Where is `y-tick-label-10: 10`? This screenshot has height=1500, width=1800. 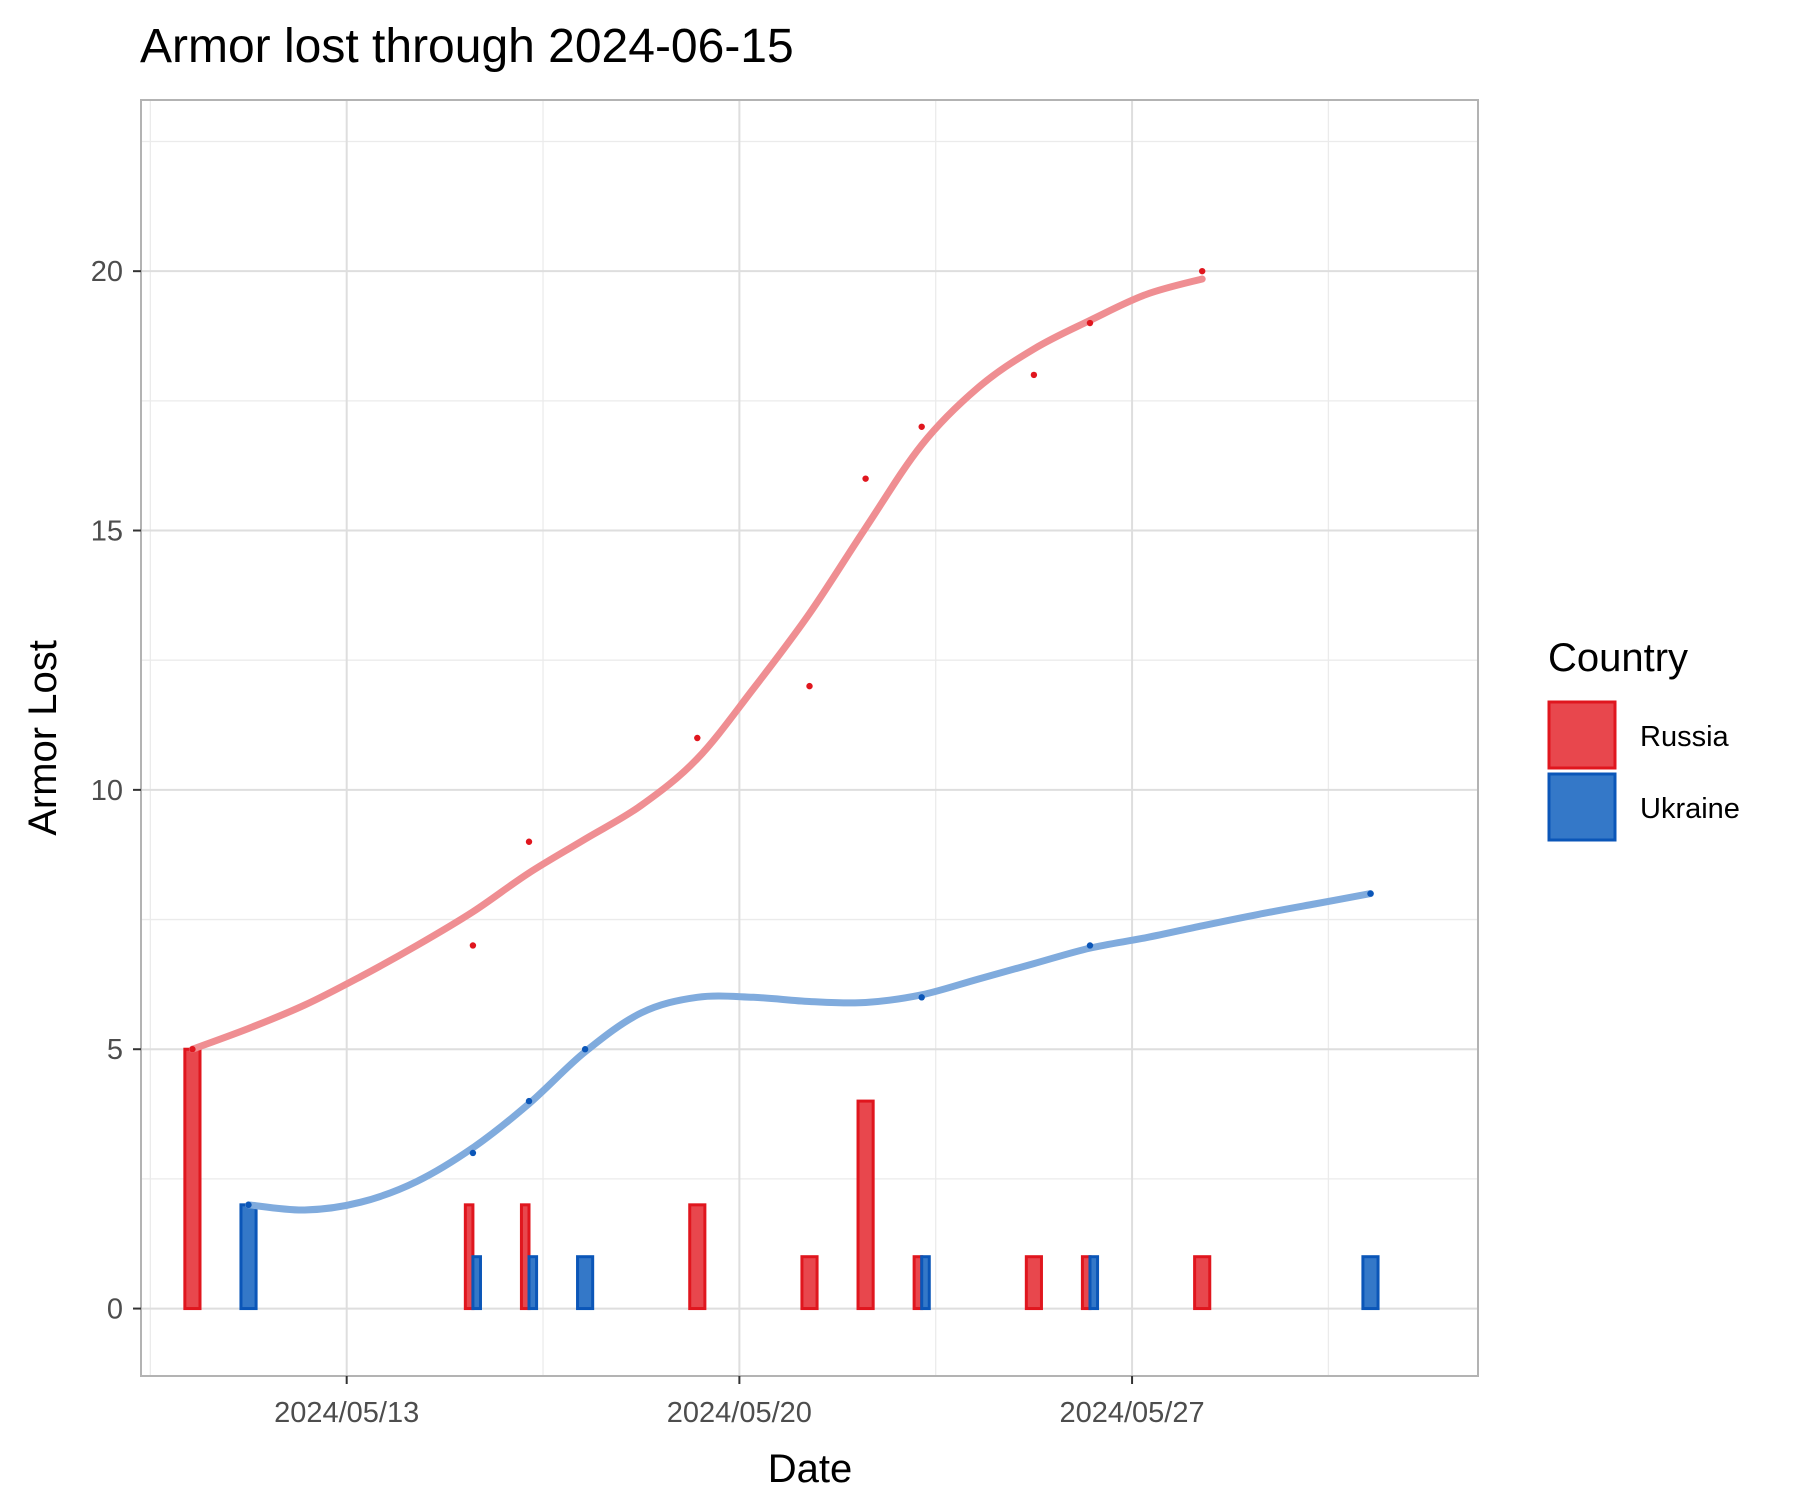 y-tick-label-10: 10 is located at coordinates (107, 791).